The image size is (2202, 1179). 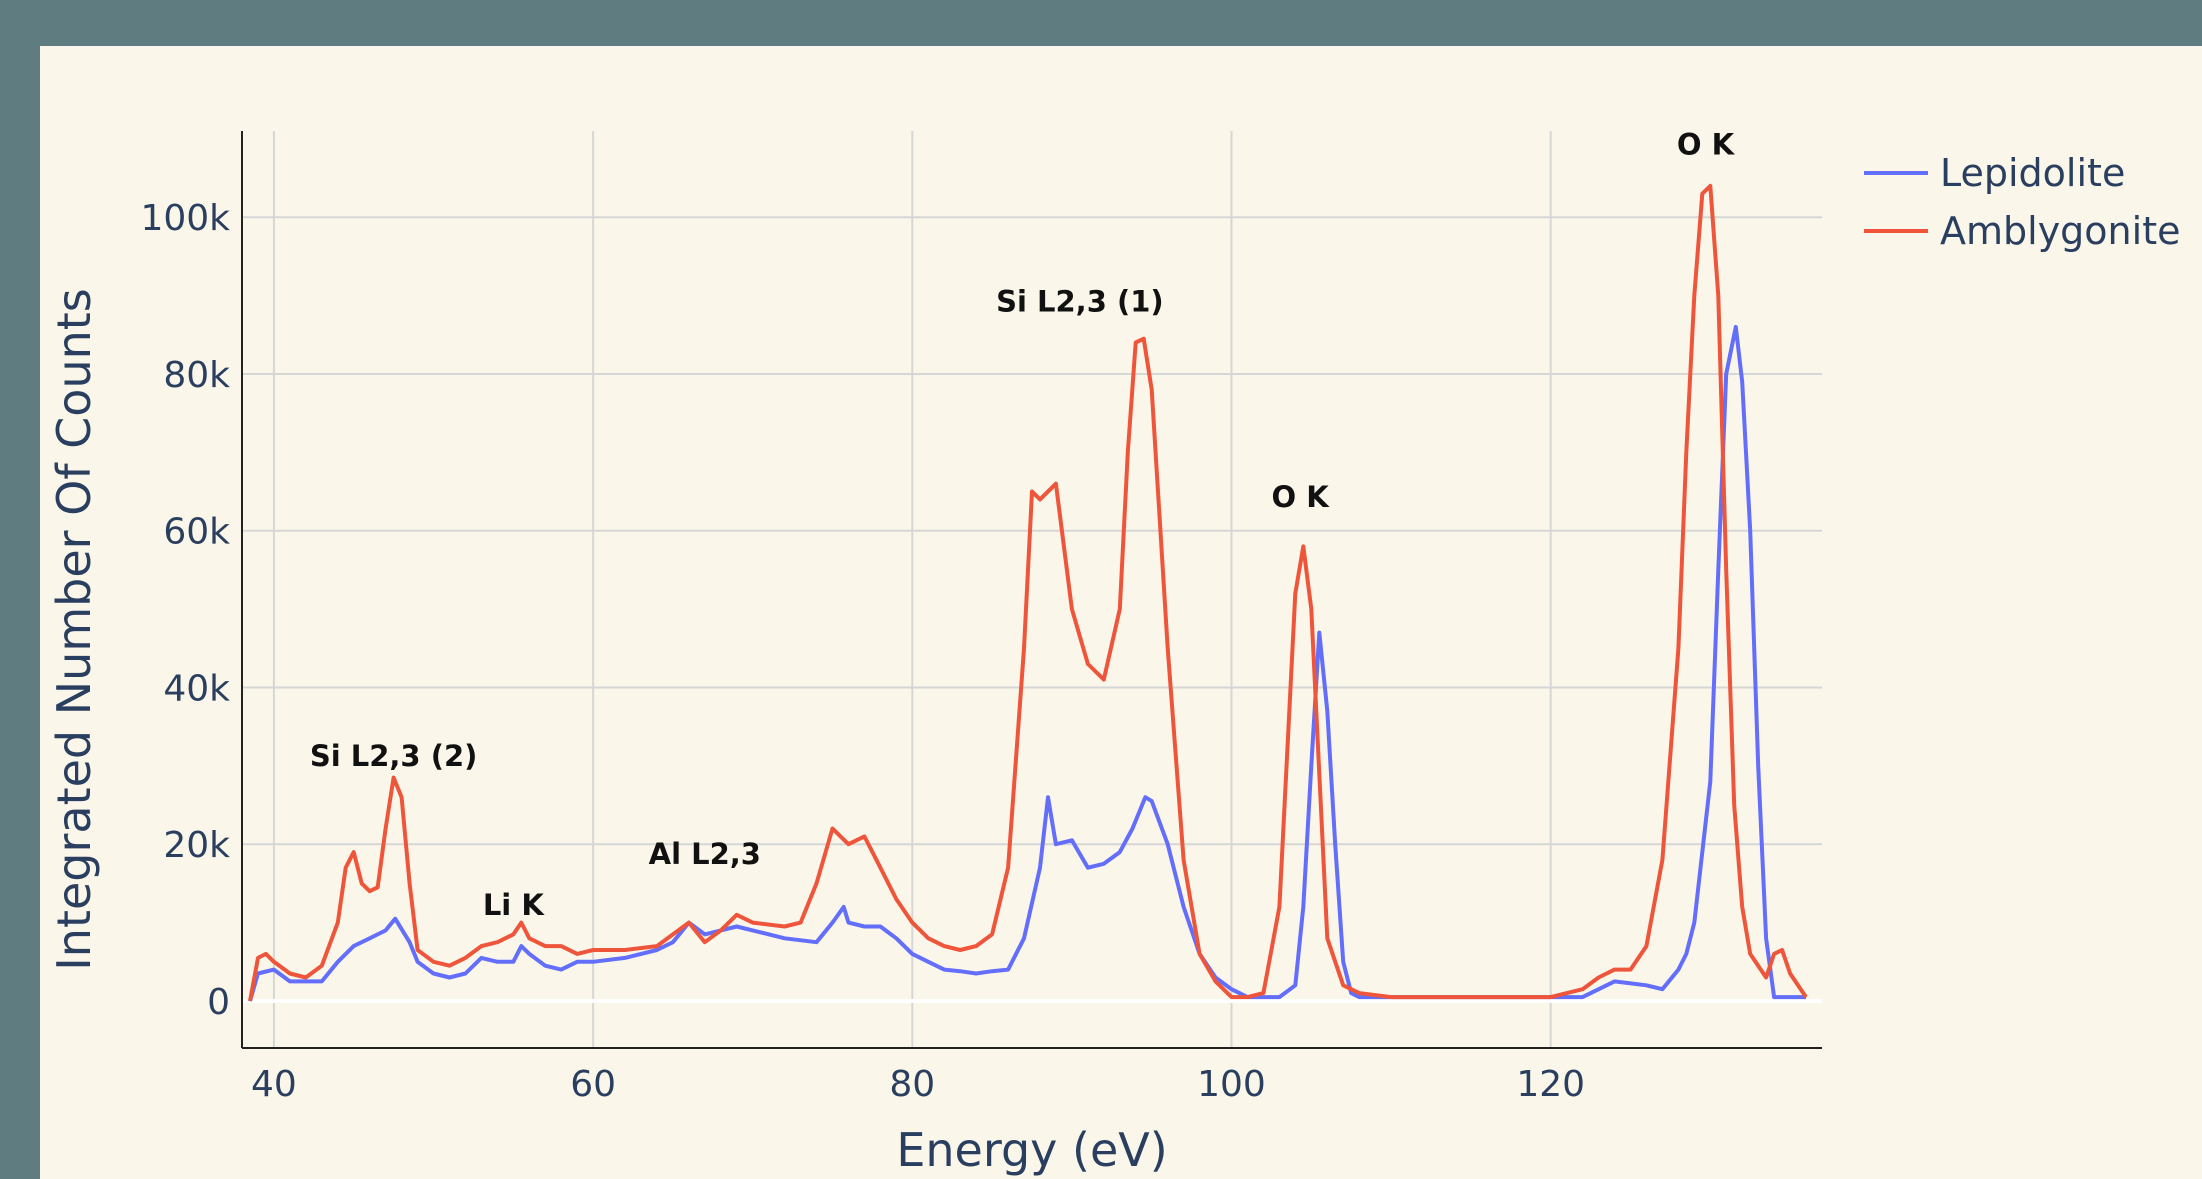 What do you see at coordinates (912, 1084) in the screenshot?
I see `x-tick-label: 80` at bounding box center [912, 1084].